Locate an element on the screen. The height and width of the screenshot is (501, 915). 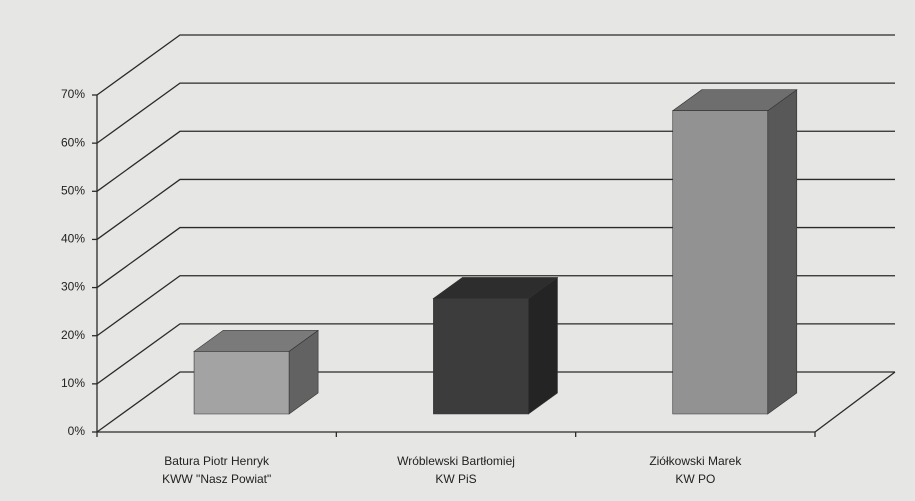
floor-edge is located at coordinates (855, 402).